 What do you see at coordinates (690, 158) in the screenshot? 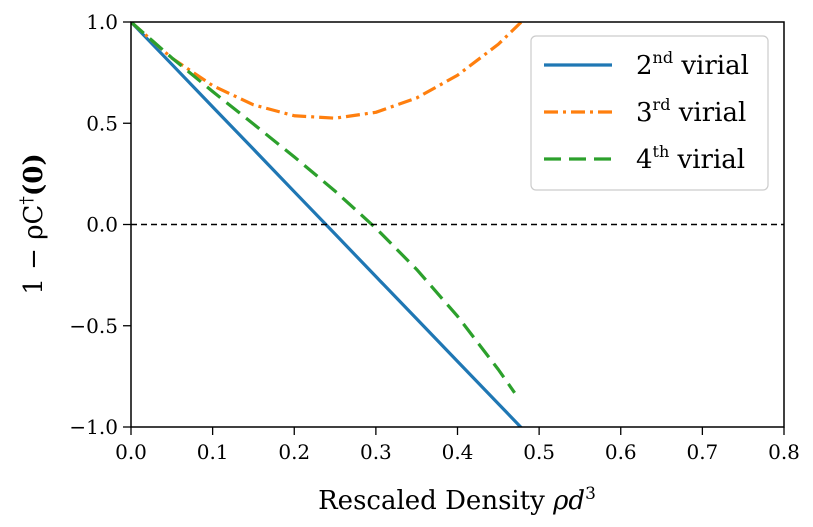
I see `legend-label-3: 4th virial` at bounding box center [690, 158].